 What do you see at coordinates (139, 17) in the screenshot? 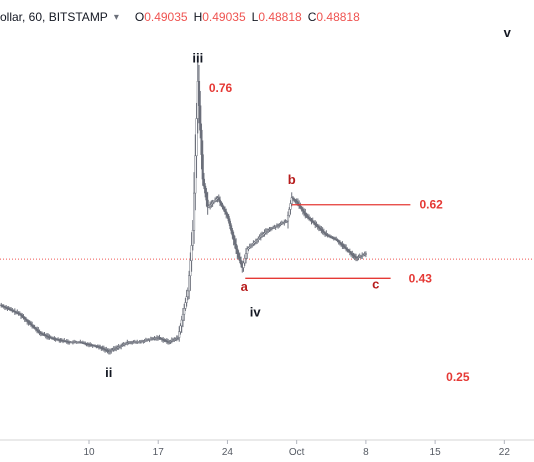
I see `open-key: O` at bounding box center [139, 17].